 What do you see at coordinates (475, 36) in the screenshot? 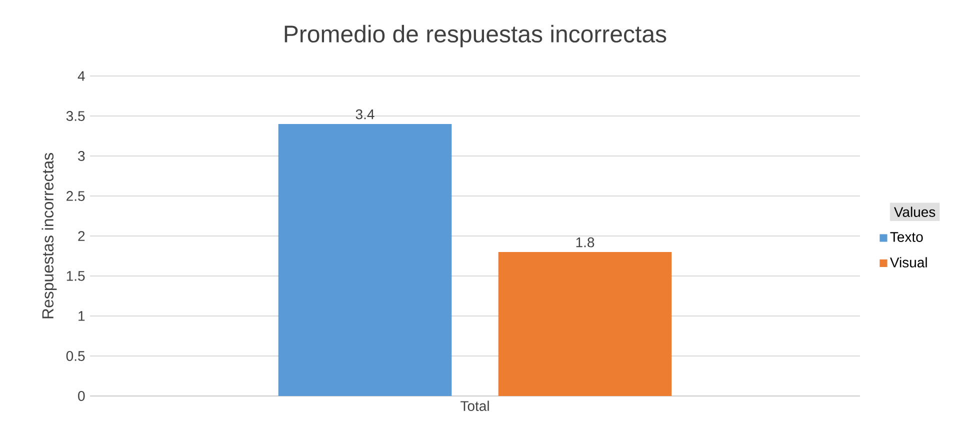
I see `chart-title: Promedio de respuestas incorrectas` at bounding box center [475, 36].